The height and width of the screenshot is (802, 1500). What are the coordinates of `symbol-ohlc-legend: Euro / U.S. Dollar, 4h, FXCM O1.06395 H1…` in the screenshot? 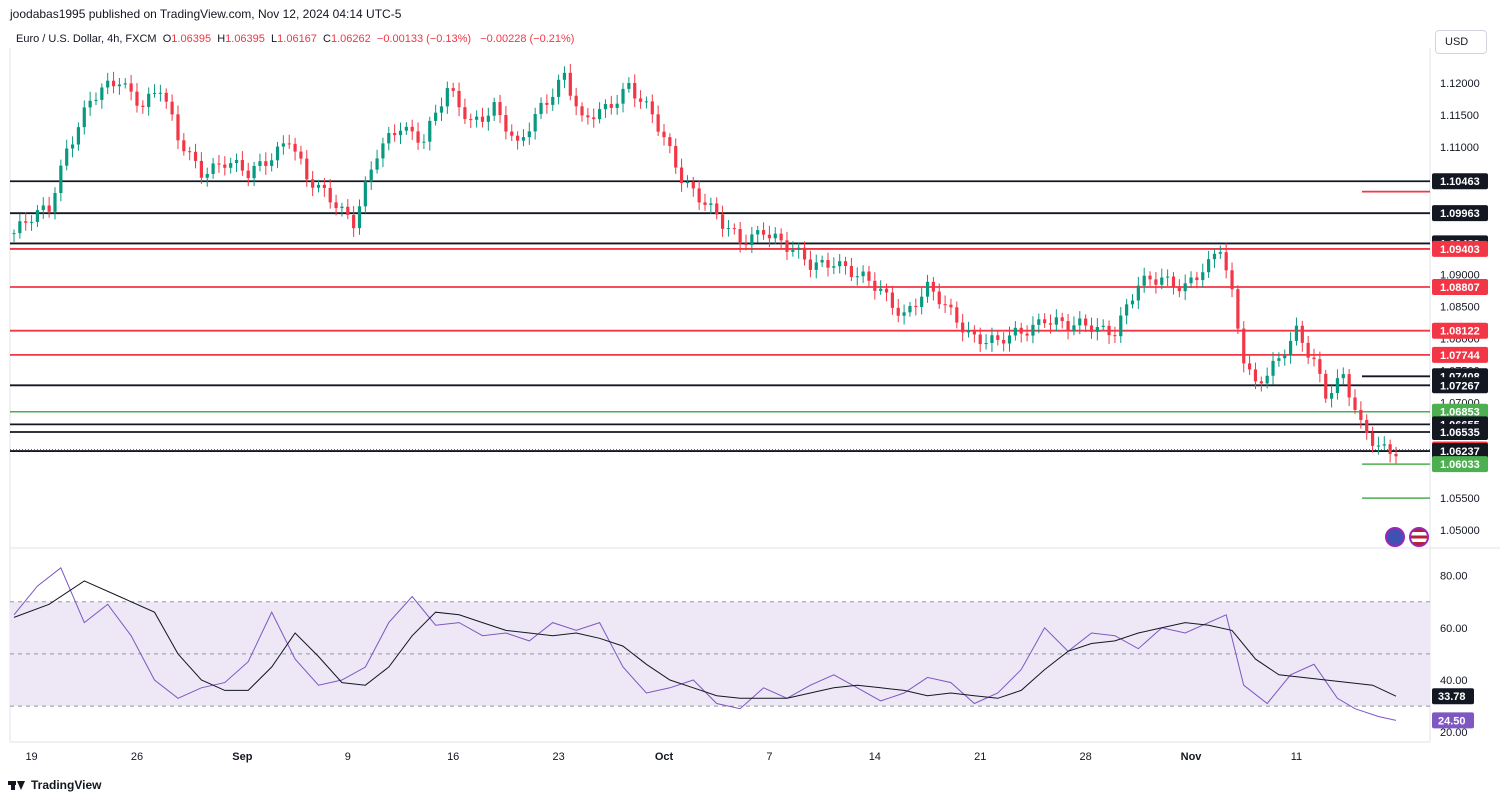 It's located at (295, 39).